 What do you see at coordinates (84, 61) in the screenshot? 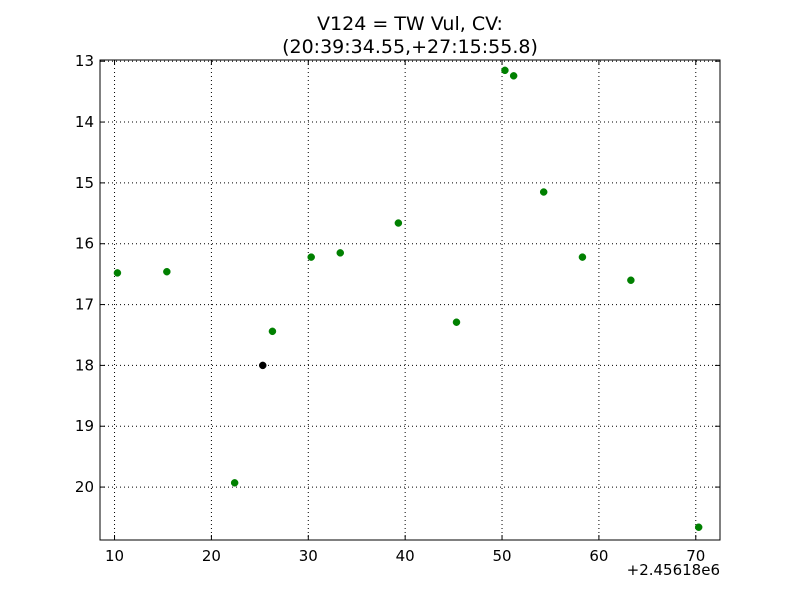
I see `y-tick-label-0: 13` at bounding box center [84, 61].